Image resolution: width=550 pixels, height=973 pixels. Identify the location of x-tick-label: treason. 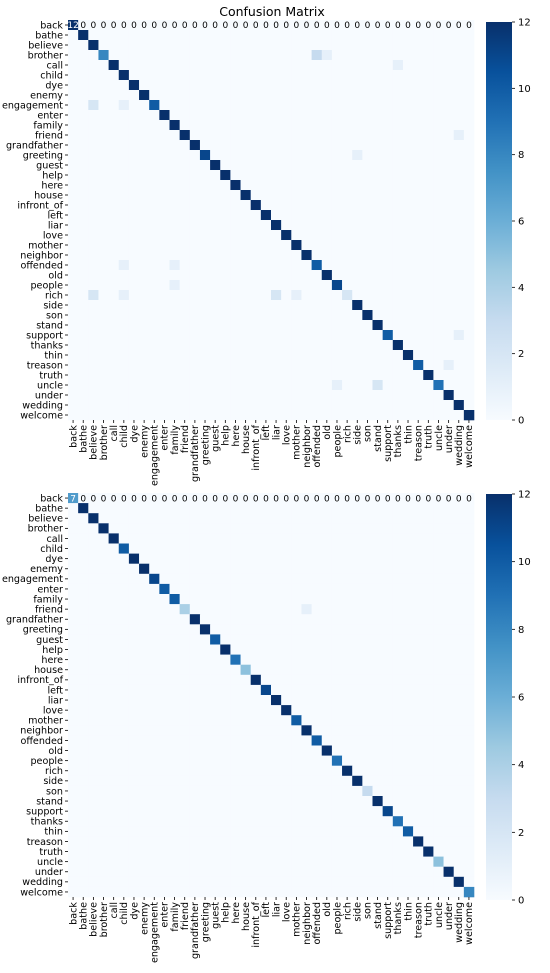
(418, 443).